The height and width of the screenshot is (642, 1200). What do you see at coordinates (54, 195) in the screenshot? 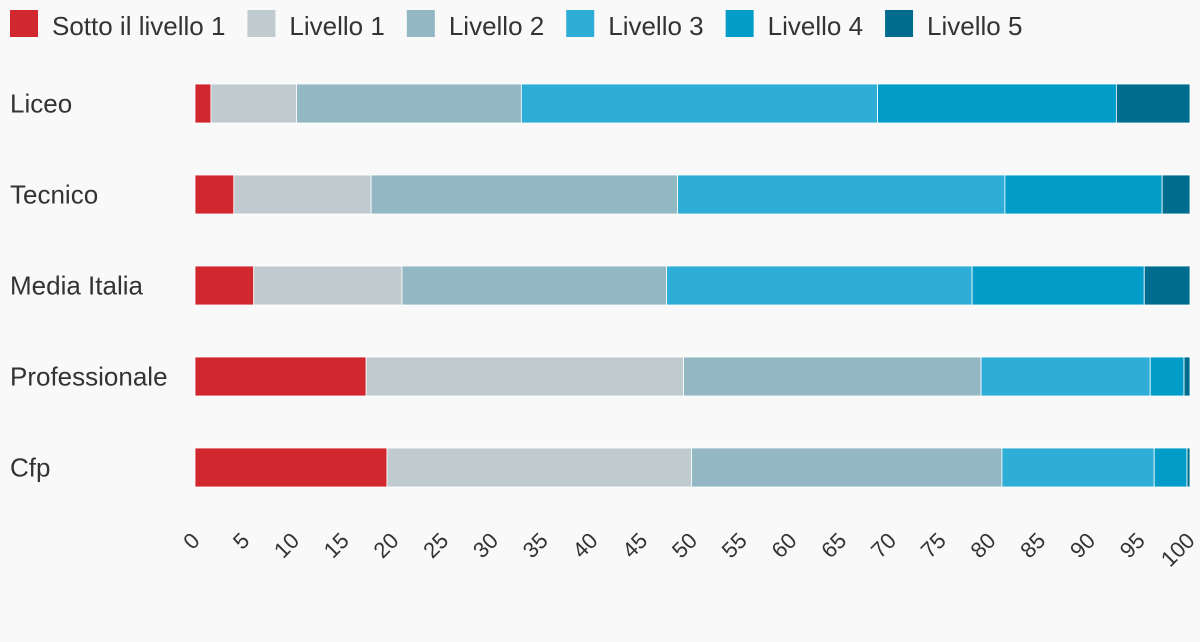
I see `category-label-1: Tecnico` at bounding box center [54, 195].